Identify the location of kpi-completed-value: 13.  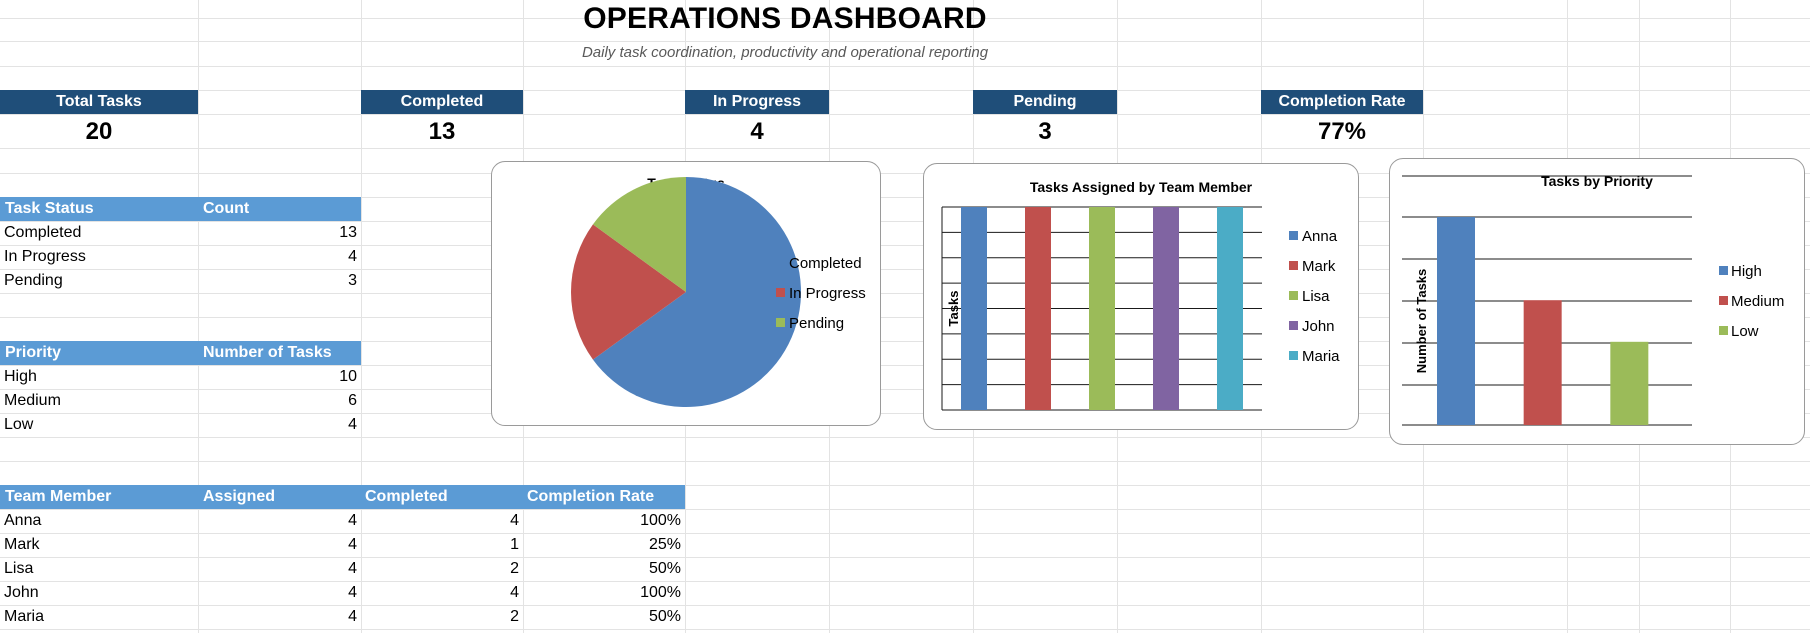
(442, 131).